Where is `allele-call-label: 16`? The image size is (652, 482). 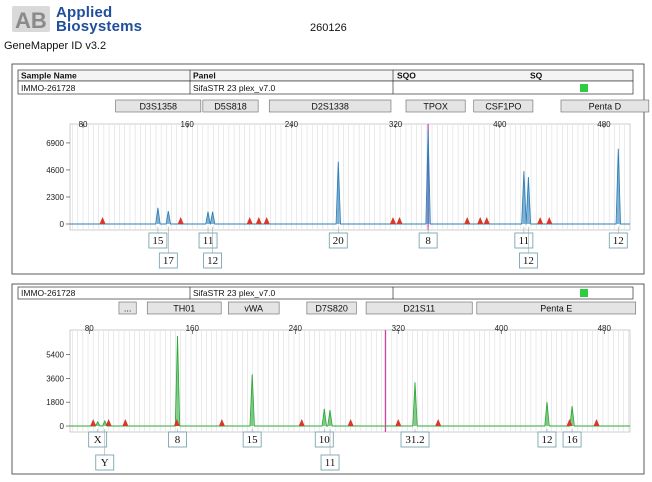 allele-call-label: 16 is located at coordinates (573, 440).